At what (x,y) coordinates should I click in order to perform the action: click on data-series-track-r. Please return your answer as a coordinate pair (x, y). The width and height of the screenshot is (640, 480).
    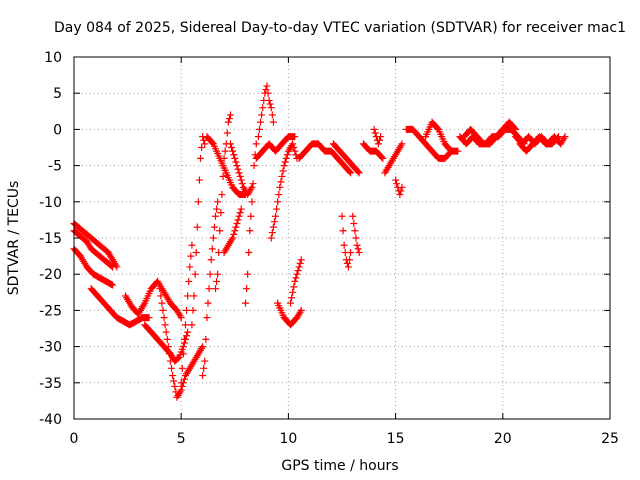
    Looking at the image, I should click on (284, 191).